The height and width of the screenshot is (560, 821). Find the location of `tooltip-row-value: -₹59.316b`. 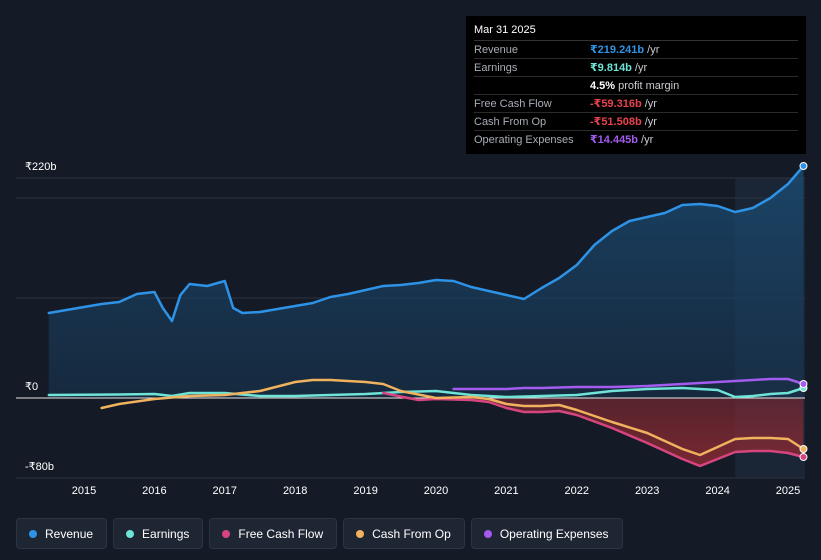

tooltip-row-value: -₹59.316b is located at coordinates (616, 104).